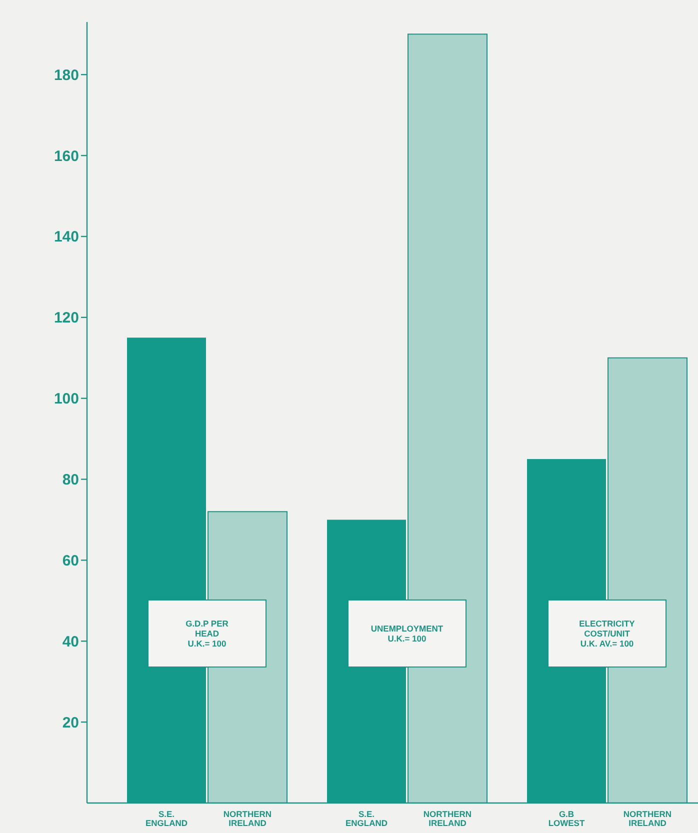 The width and height of the screenshot is (698, 833). Describe the element at coordinates (66, 156) in the screenshot. I see `y-tick-label: 160` at that location.